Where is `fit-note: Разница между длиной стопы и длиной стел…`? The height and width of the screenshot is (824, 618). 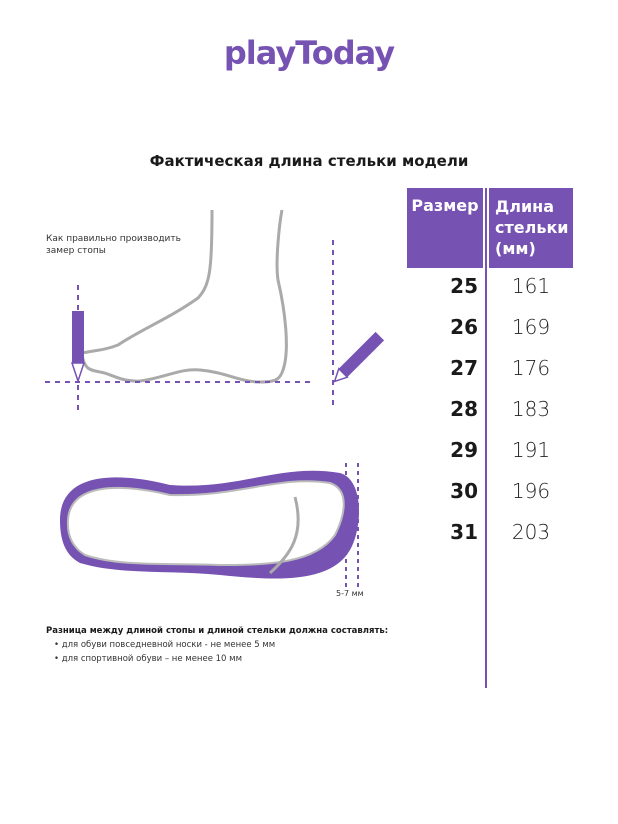 fit-note: Разница между длиной стопы и длиной стел… is located at coordinates (217, 647).